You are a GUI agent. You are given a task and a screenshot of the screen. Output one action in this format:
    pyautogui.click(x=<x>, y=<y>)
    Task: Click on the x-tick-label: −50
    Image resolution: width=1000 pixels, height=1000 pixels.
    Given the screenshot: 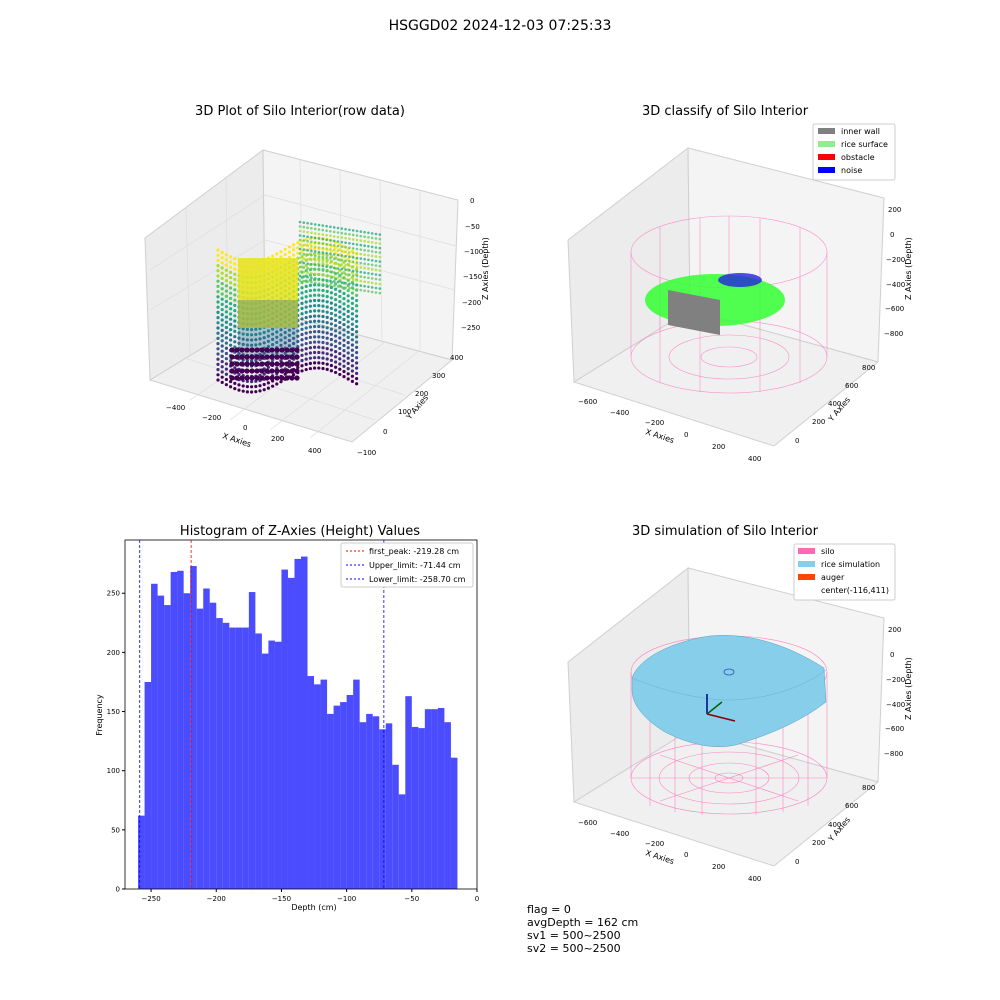 What is the action you would take?
    pyautogui.click(x=411, y=899)
    